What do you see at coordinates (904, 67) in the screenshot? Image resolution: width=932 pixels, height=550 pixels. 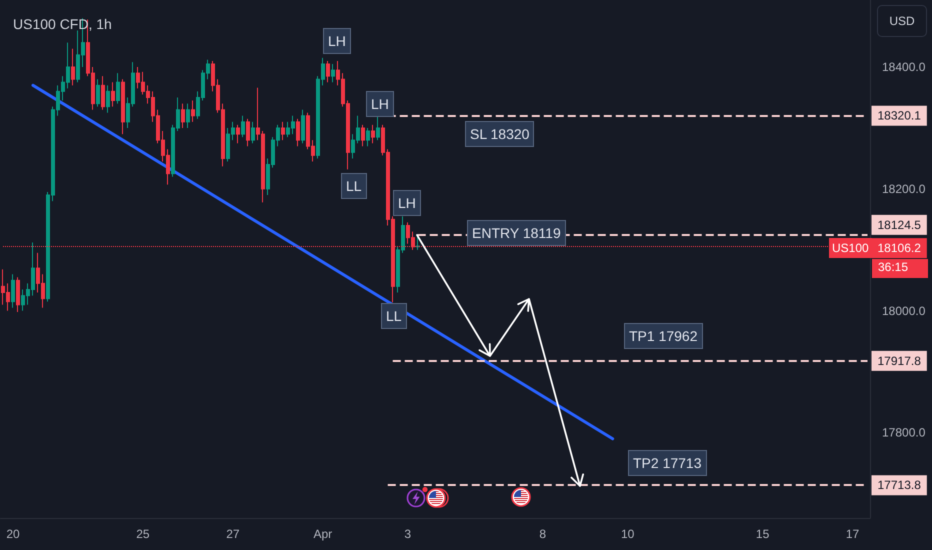 I see `y-tick-label: 18400.0` at bounding box center [904, 67].